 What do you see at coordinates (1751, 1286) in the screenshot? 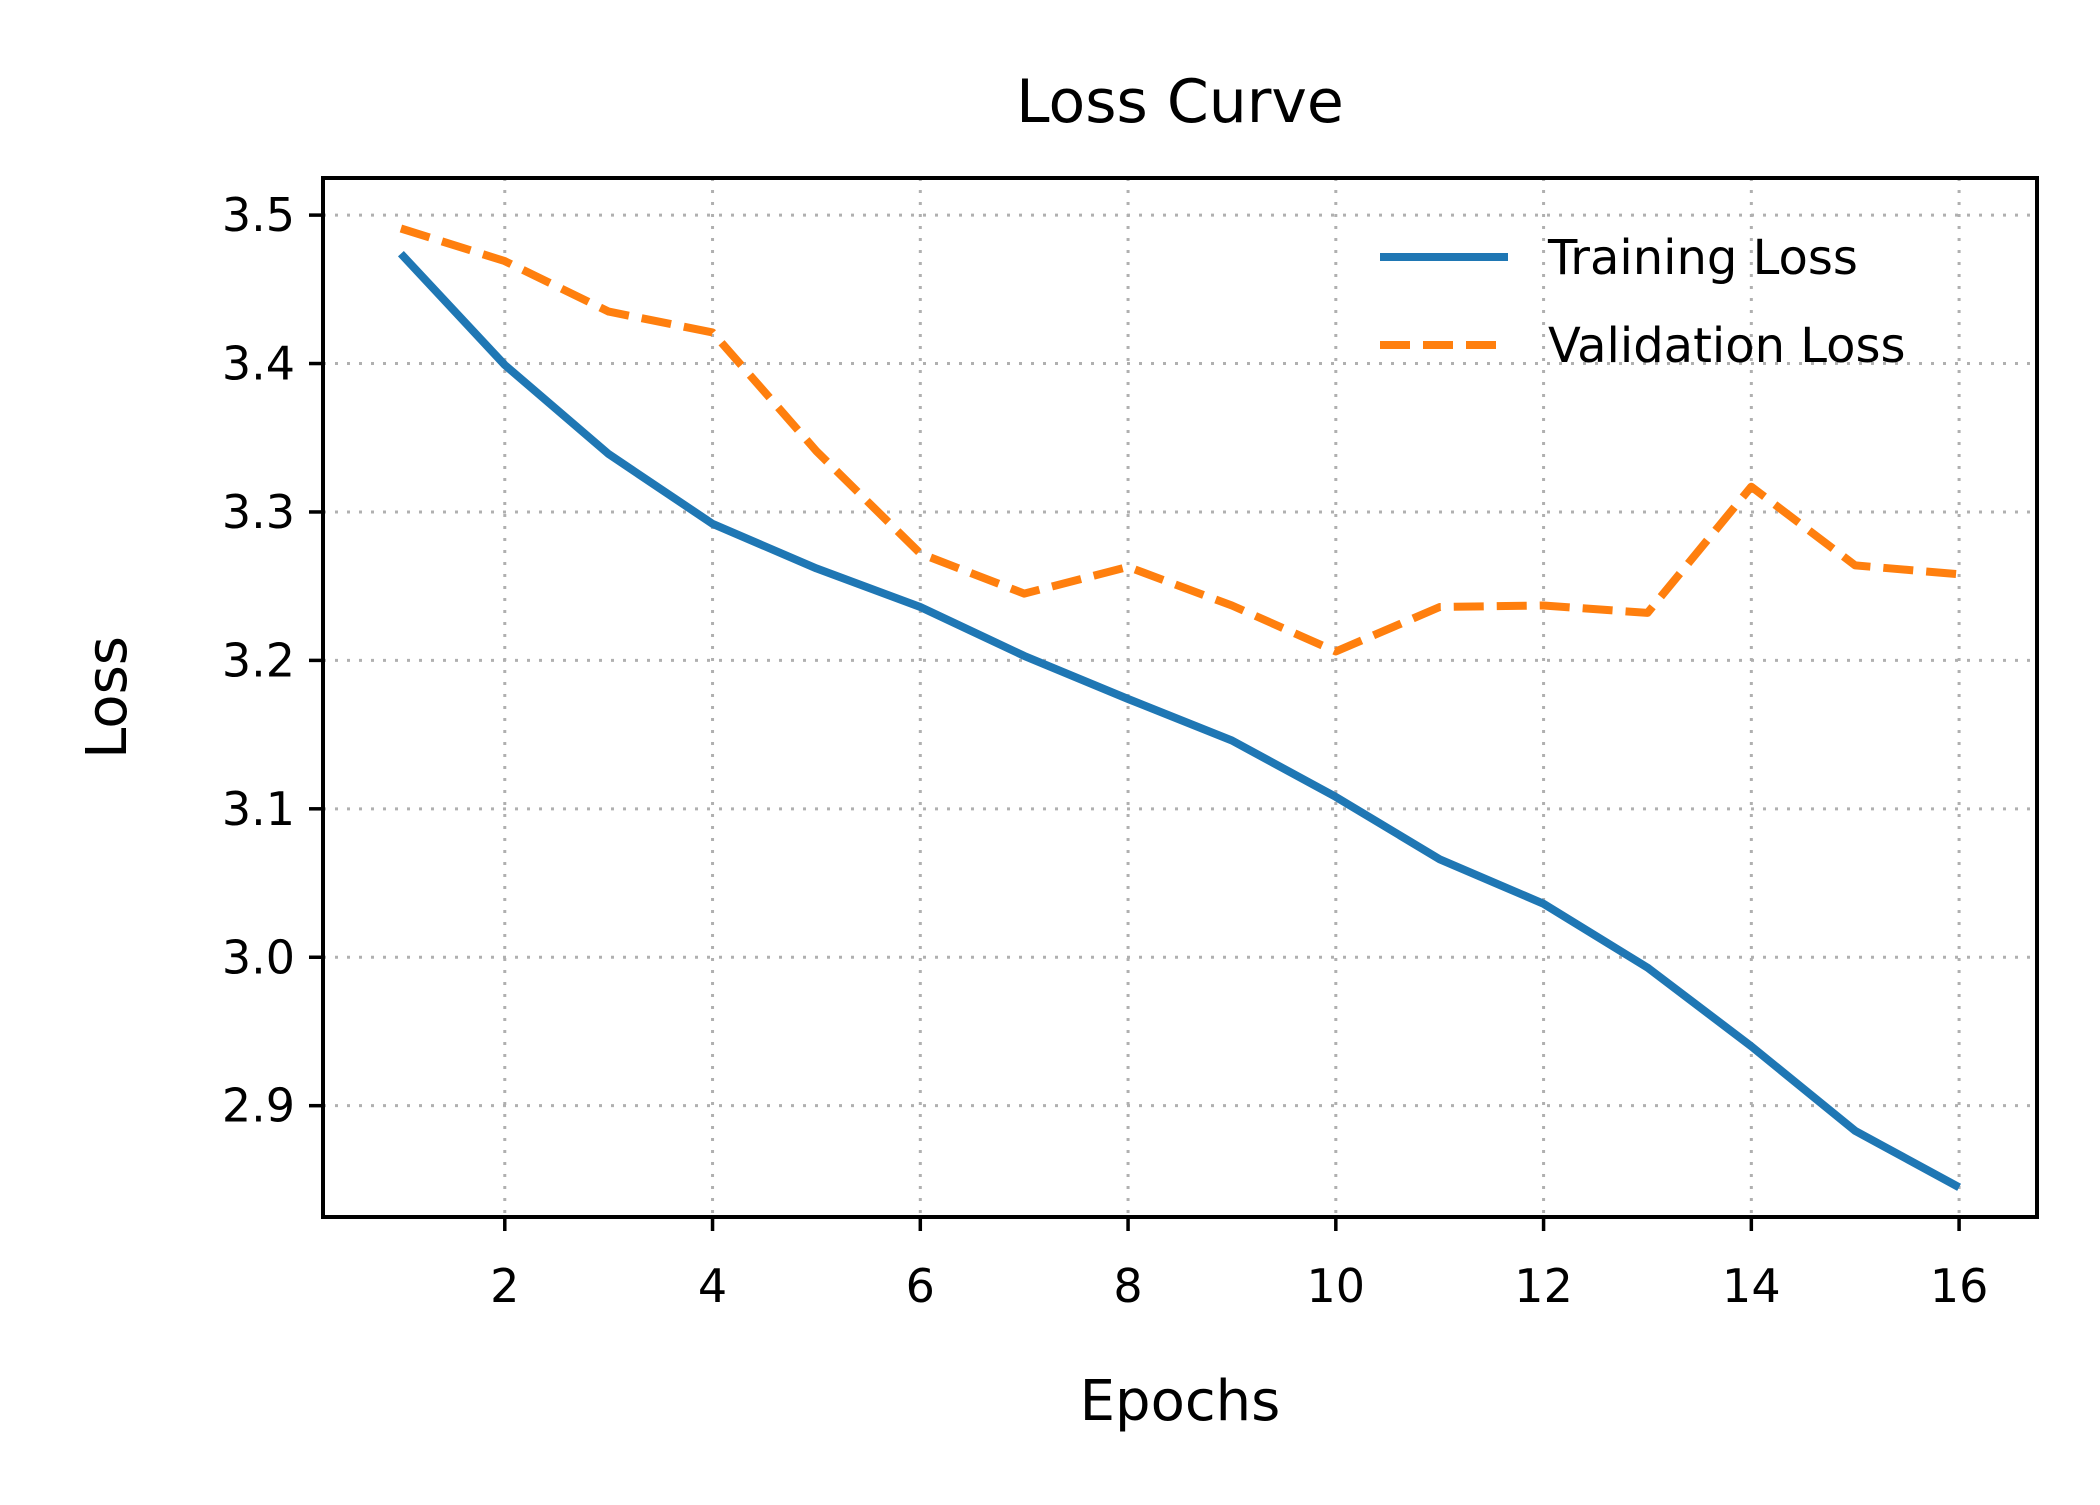
I see `x-tick-label: 14` at bounding box center [1751, 1286].